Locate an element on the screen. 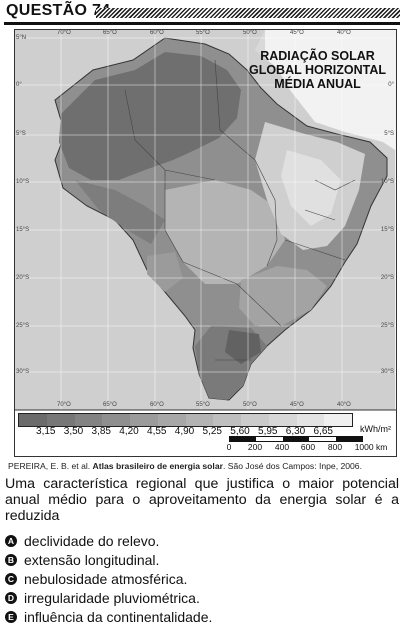 The image size is (404, 631). question-number: QUESTÃO 74 is located at coordinates (58, 10).